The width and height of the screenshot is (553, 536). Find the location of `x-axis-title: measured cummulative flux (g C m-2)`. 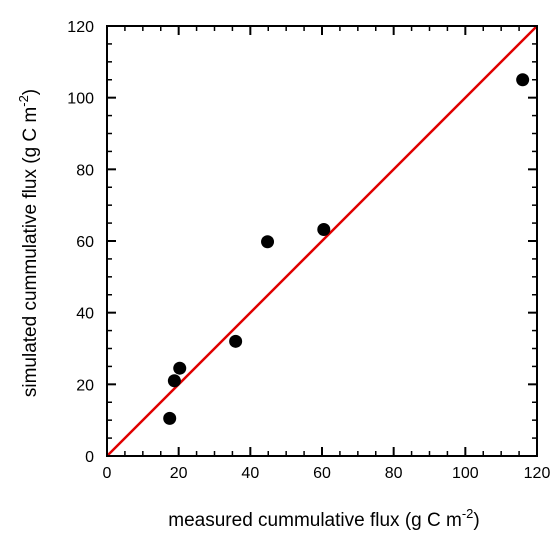

x-axis-title: measured cummulative flux (g C m-2) is located at coordinates (323, 518).